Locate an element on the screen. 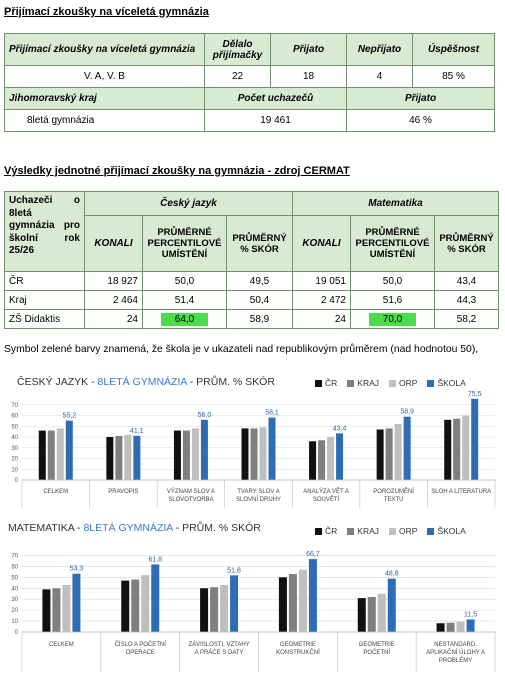  region-row-accepted: 46 % is located at coordinates (420, 120).